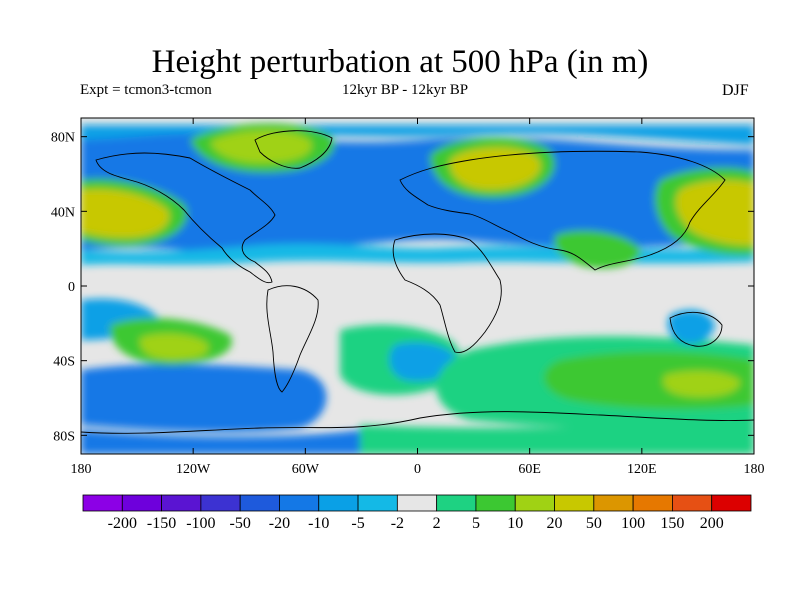 This screenshot has height=600, width=800. Describe the element at coordinates (71, 287) in the screenshot. I see `y-tick-label: 0` at that location.